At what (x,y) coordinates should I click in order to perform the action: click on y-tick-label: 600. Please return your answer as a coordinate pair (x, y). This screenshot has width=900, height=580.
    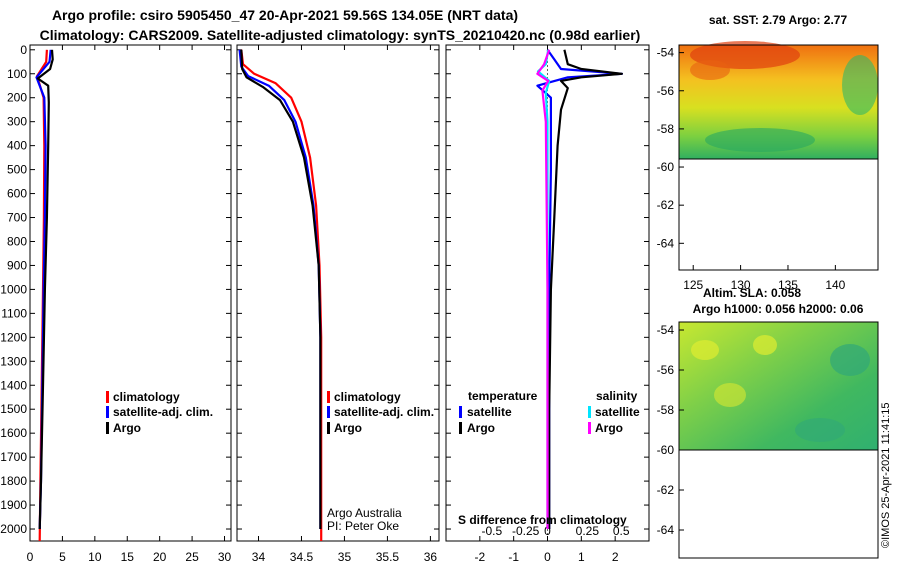
    Looking at the image, I should click on (17, 194).